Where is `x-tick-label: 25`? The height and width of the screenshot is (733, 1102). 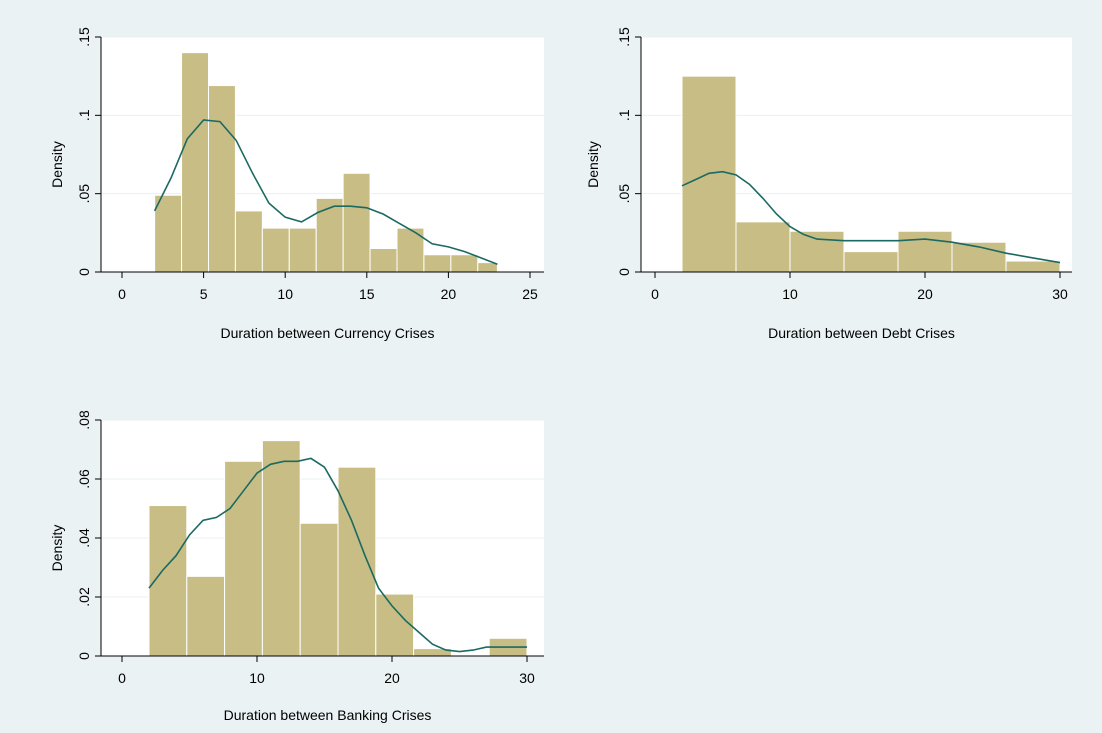 x-tick-label: 25 is located at coordinates (530, 294).